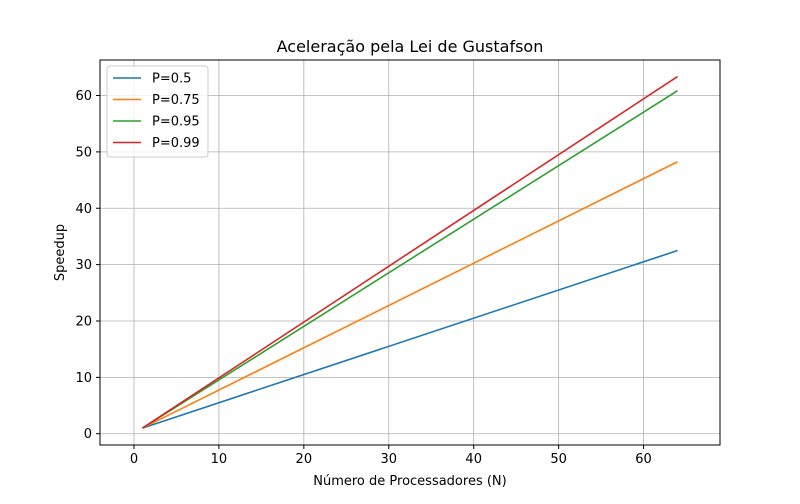  Describe the element at coordinates (171, 79) in the screenshot. I see `legend-label: P=0.5` at that location.